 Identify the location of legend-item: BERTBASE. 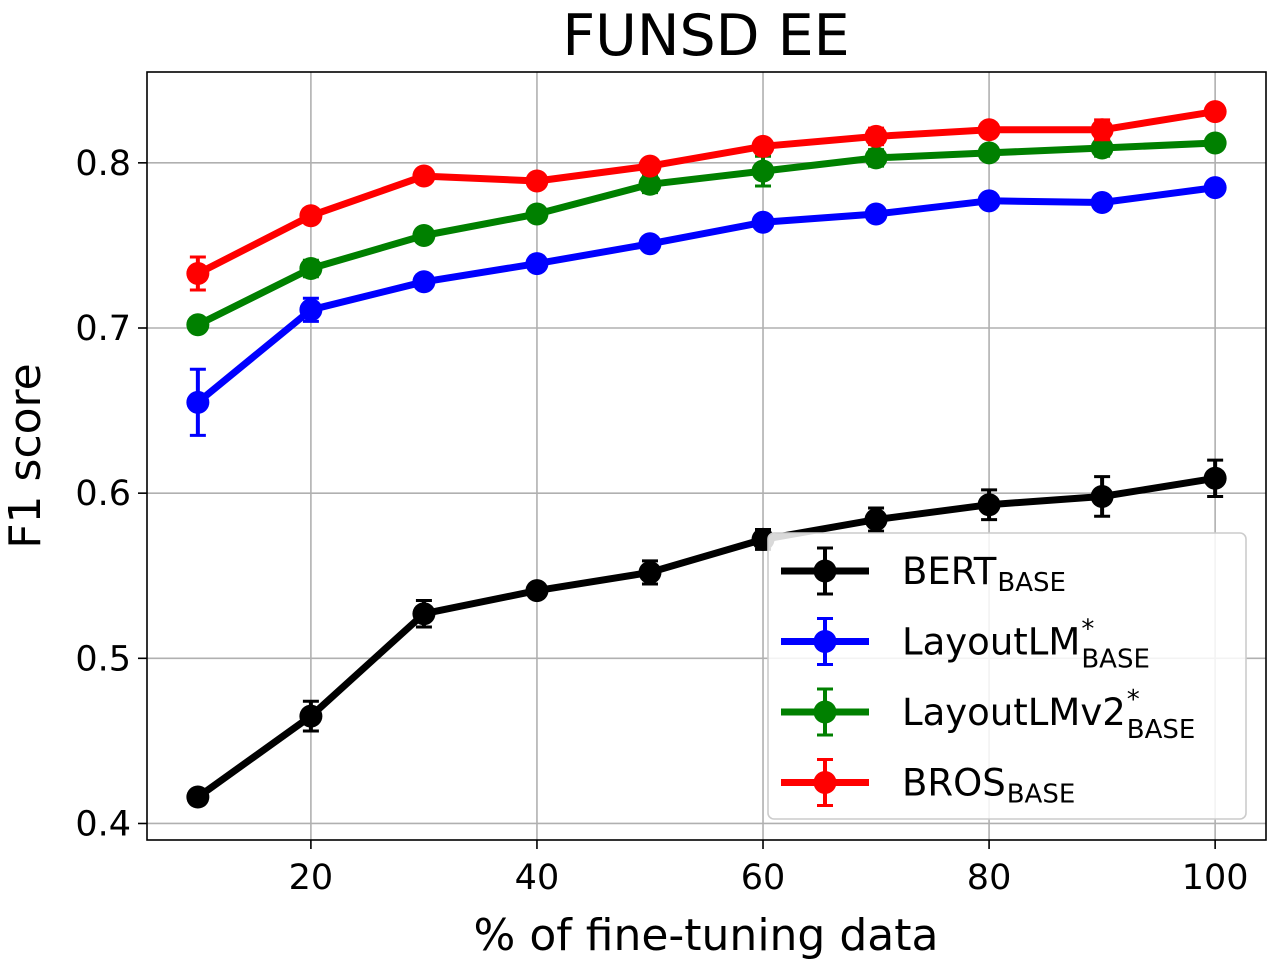
(923, 572).